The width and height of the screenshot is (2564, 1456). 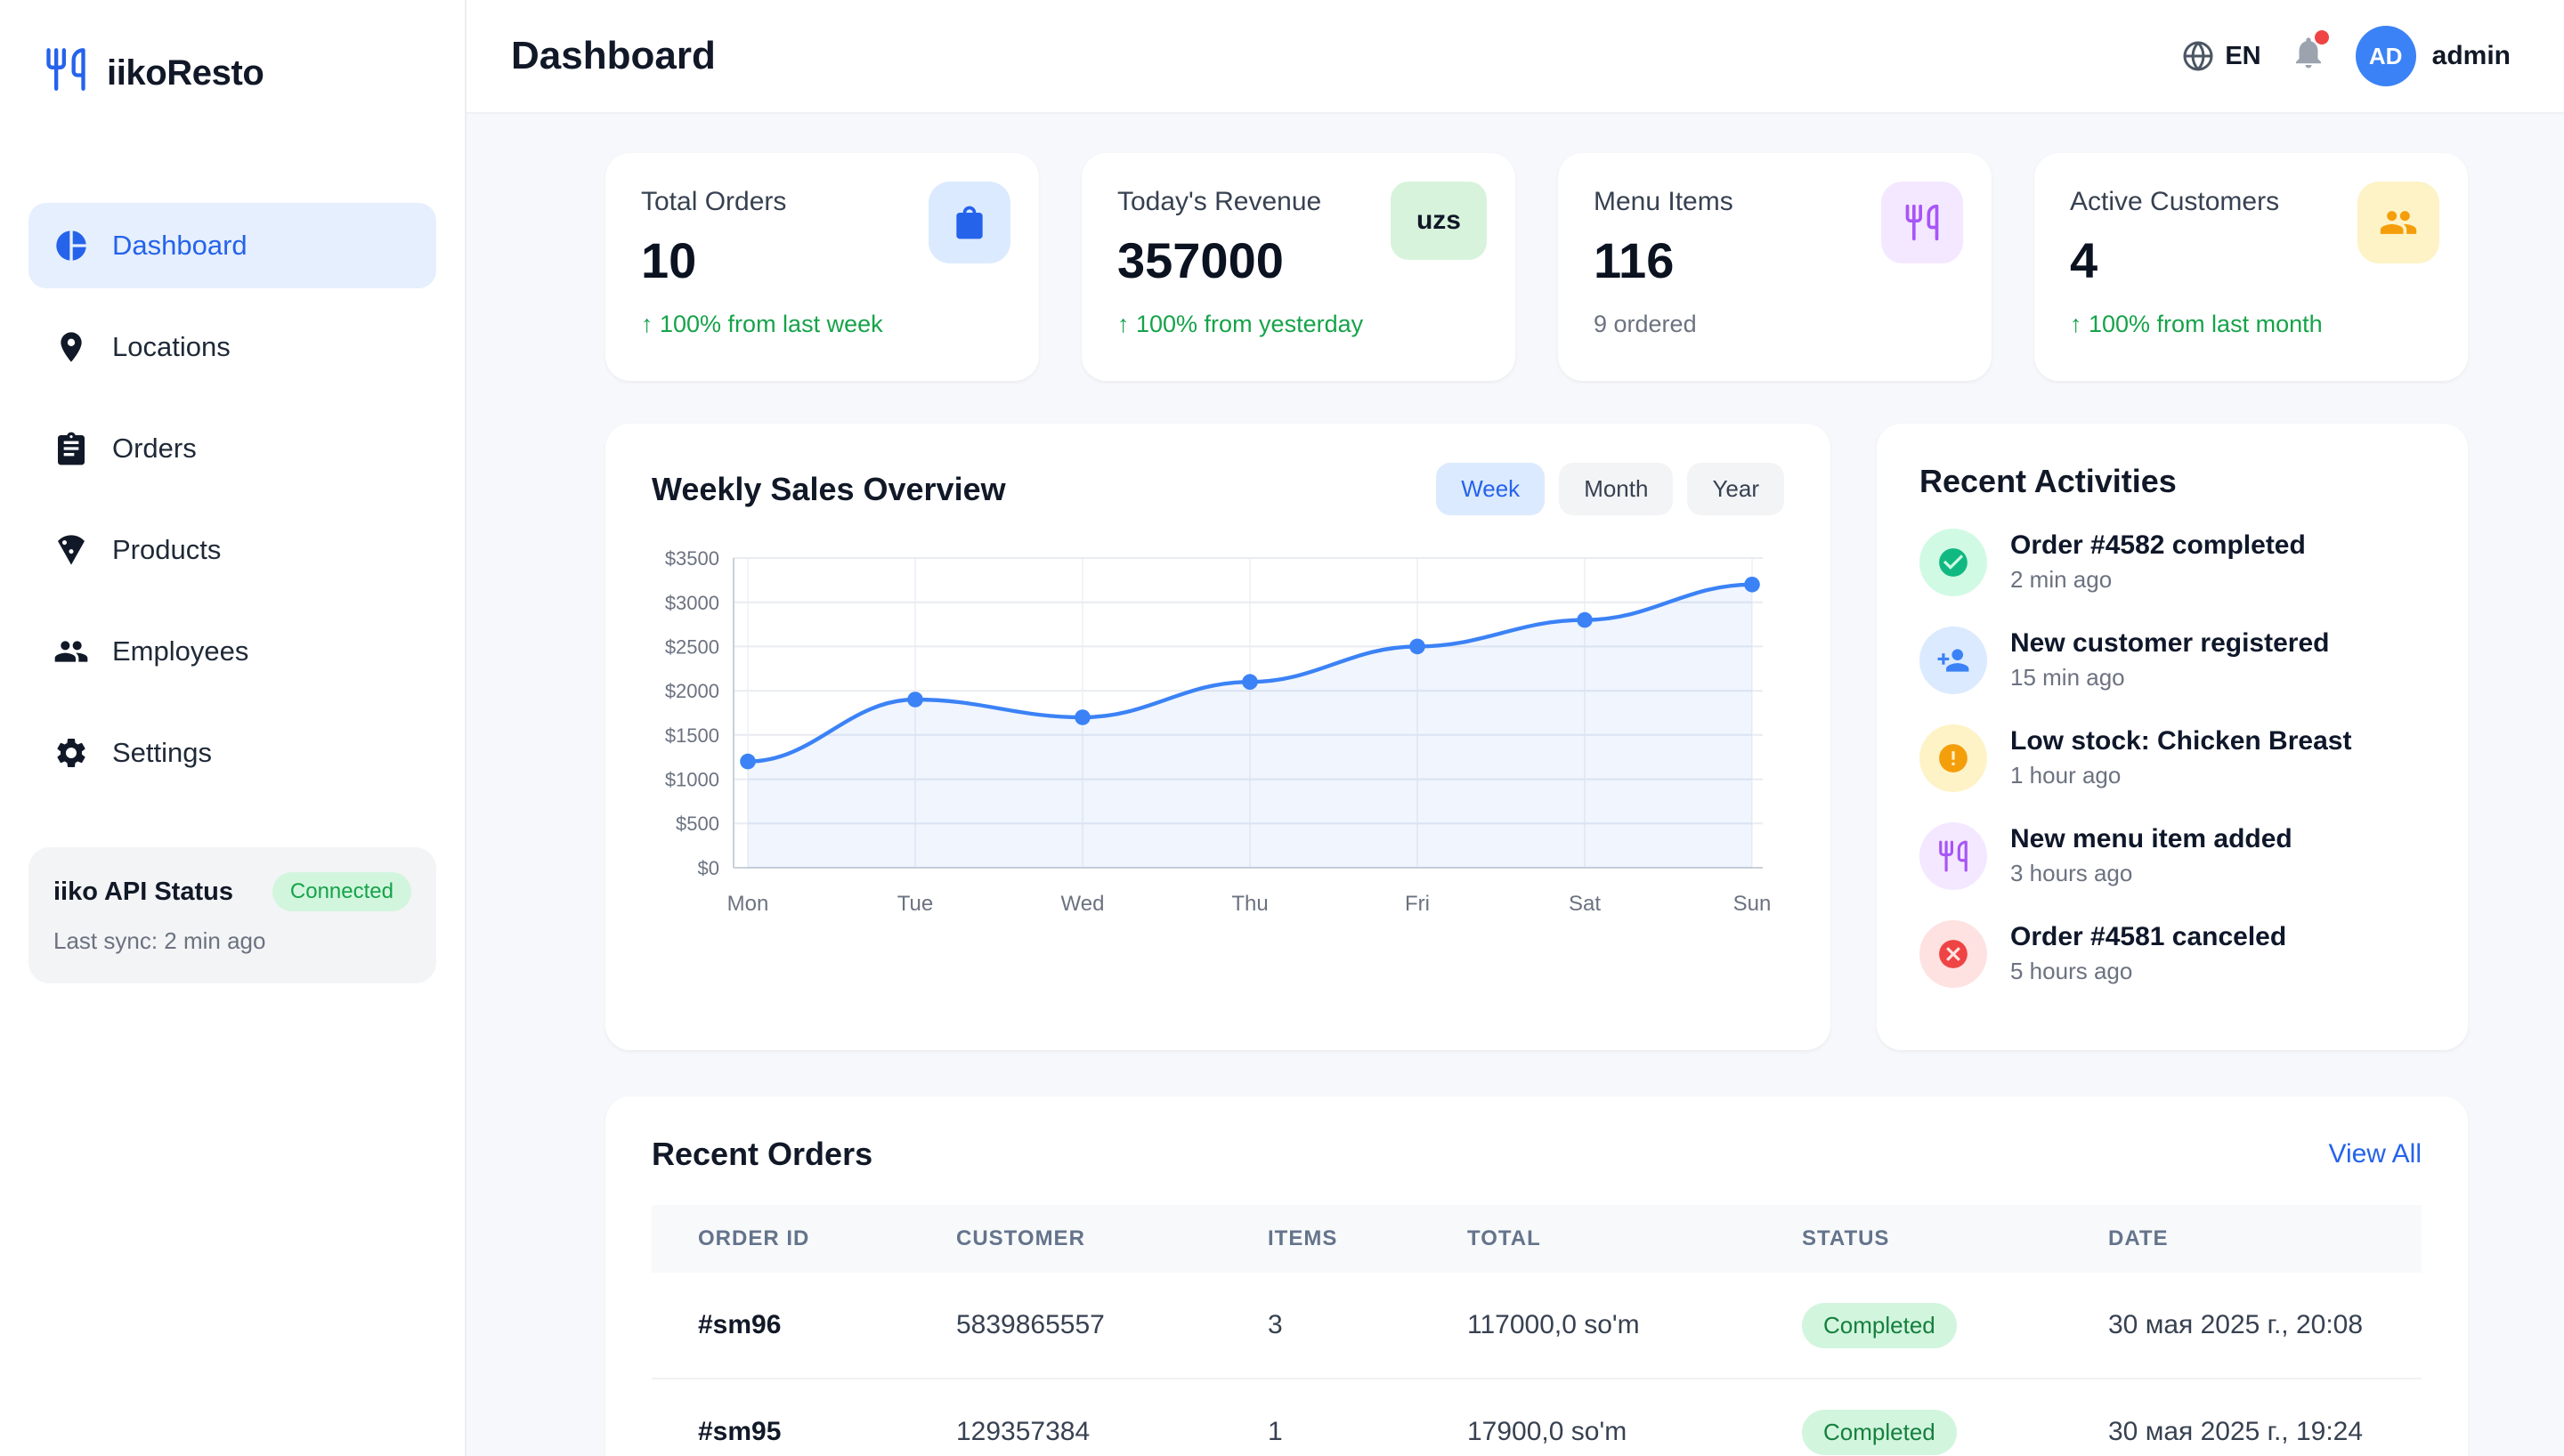 What do you see at coordinates (1083, 904) in the screenshot?
I see `svg-text: Wed` at bounding box center [1083, 904].